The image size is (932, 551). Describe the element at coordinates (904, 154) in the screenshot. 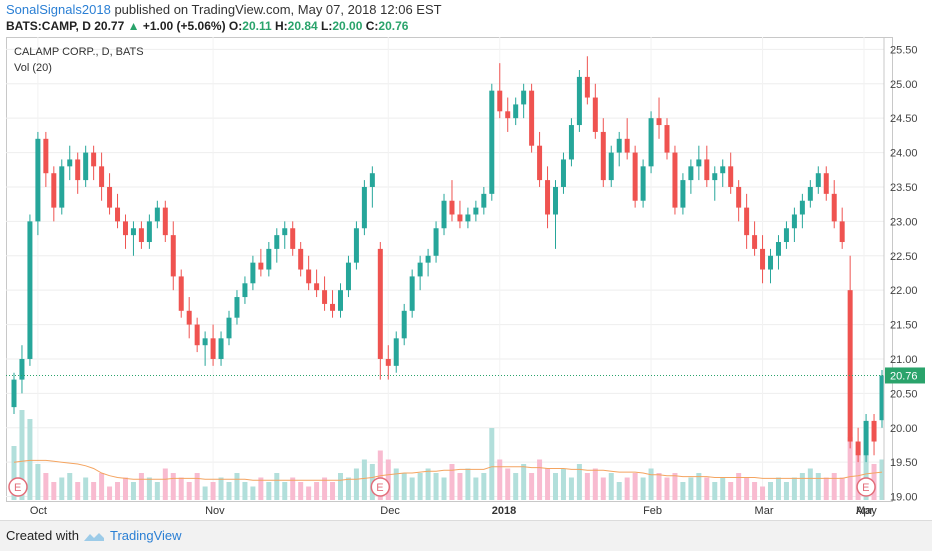

I see `y-tick-label: 24.00` at that location.